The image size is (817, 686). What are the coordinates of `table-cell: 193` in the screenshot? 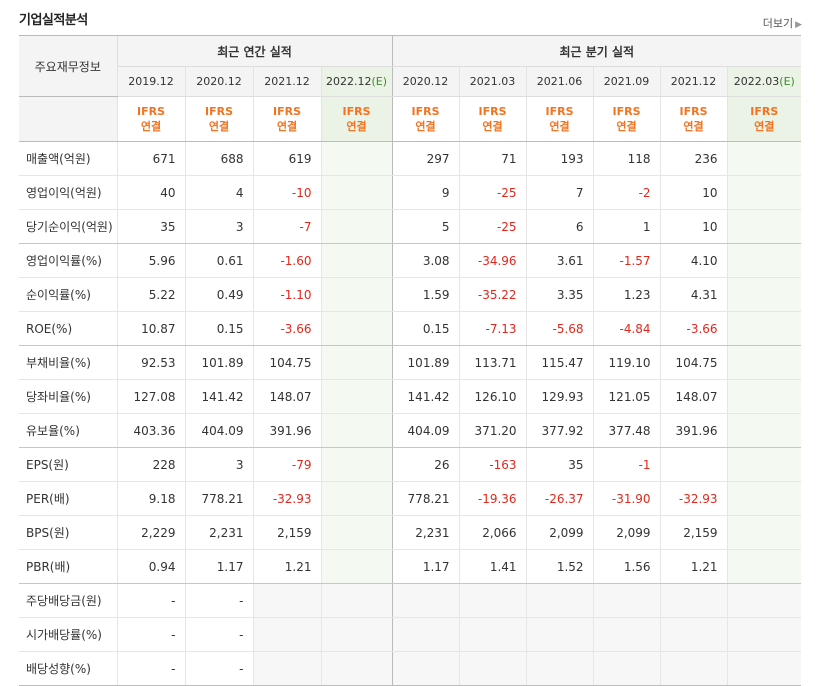 It's located at (559, 158).